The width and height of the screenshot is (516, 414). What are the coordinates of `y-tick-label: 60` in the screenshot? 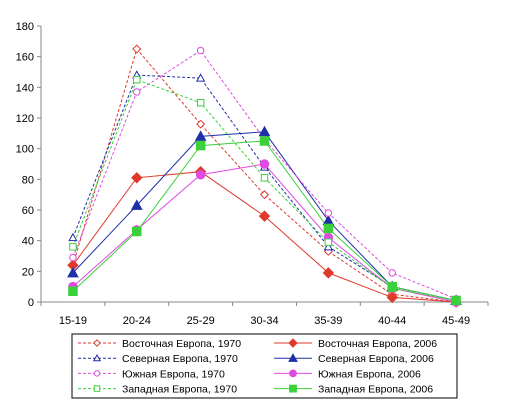 It's located at (28, 211).